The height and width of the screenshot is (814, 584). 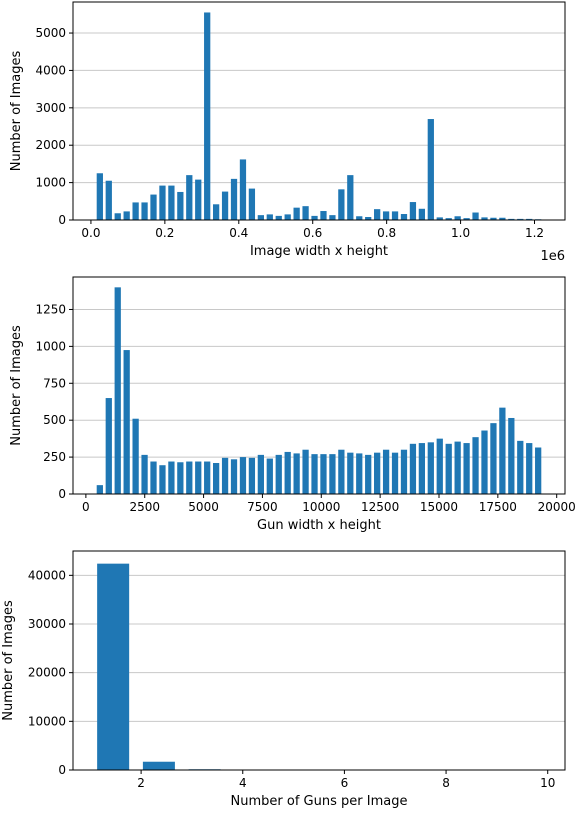 I want to click on x-tick-label: 1.2, so click(x=534, y=233).